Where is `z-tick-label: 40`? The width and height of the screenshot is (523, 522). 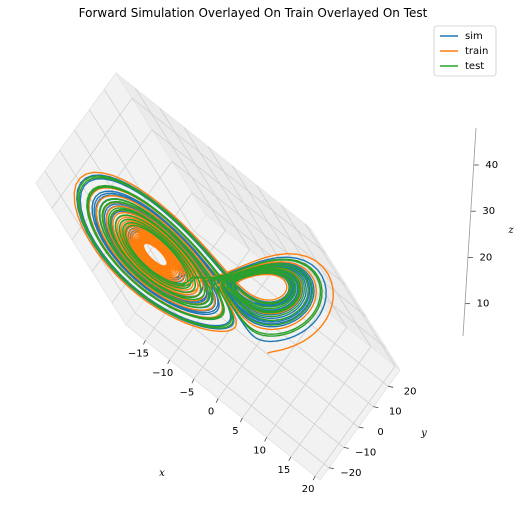
z-tick-label: 40 is located at coordinates (491, 165).